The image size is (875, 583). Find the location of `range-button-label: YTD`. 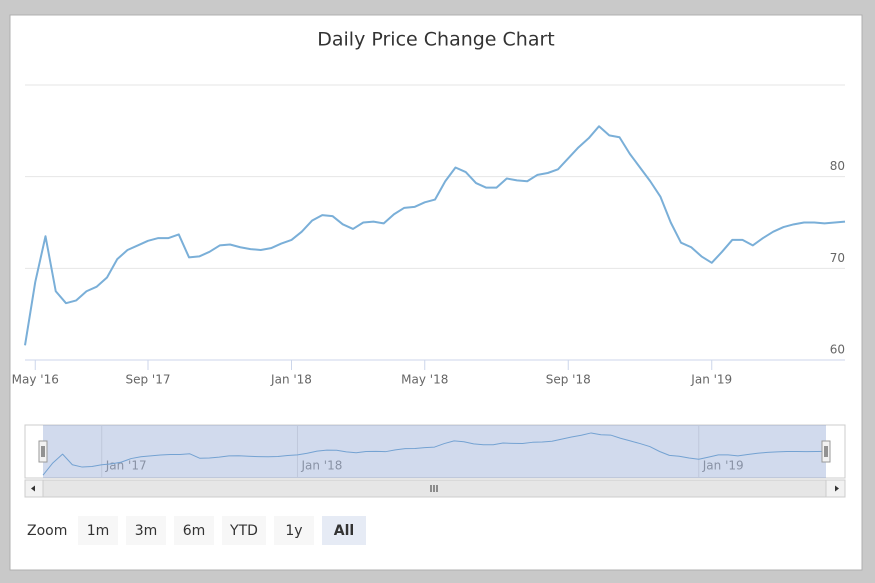

range-button-label: YTD is located at coordinates (243, 531).